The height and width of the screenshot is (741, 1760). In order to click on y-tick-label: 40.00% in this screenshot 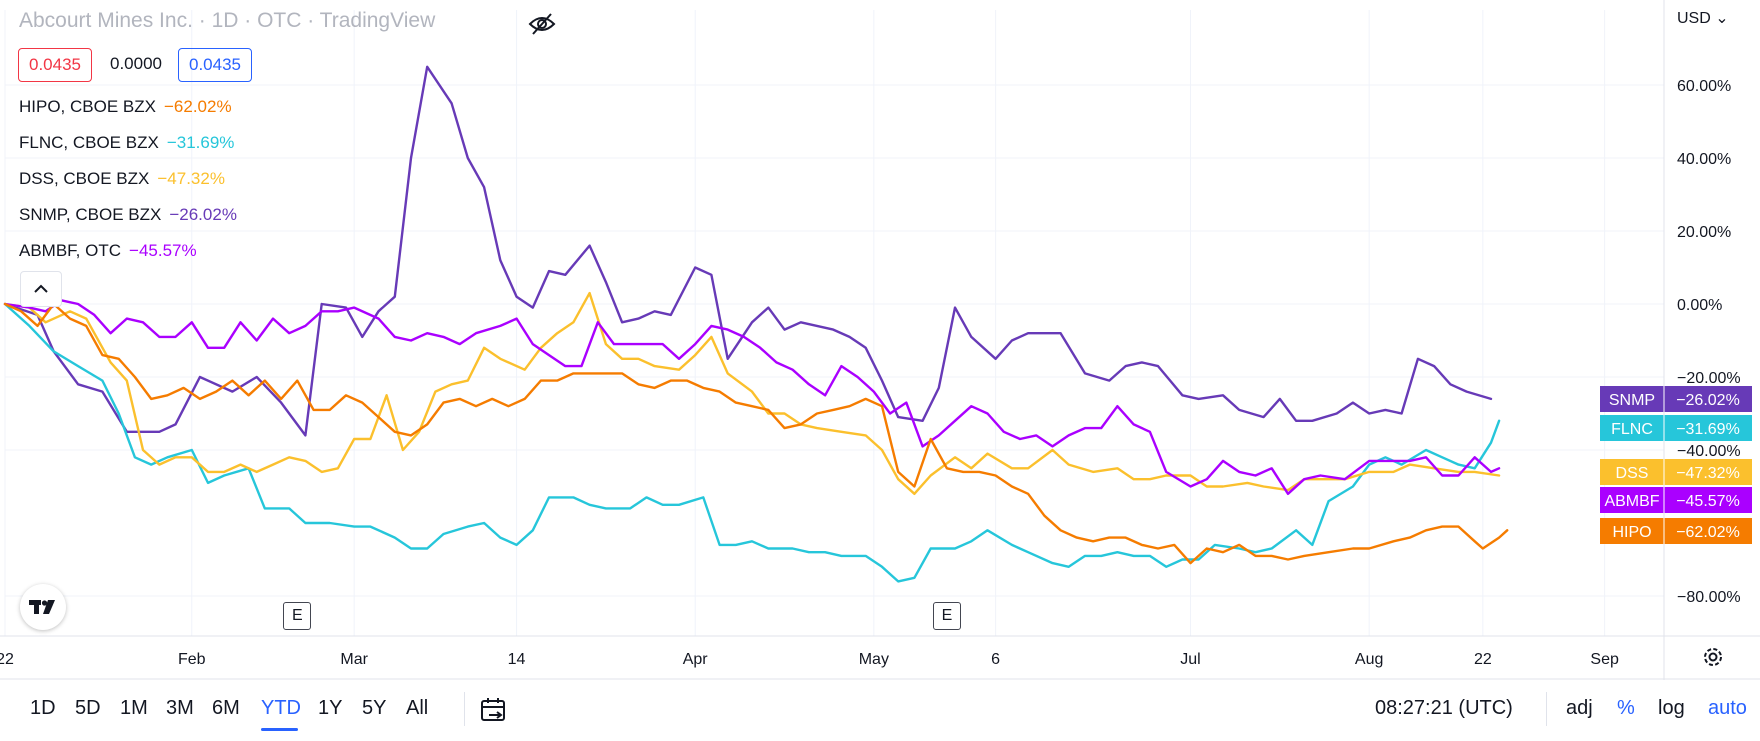, I will do `click(1704, 159)`.